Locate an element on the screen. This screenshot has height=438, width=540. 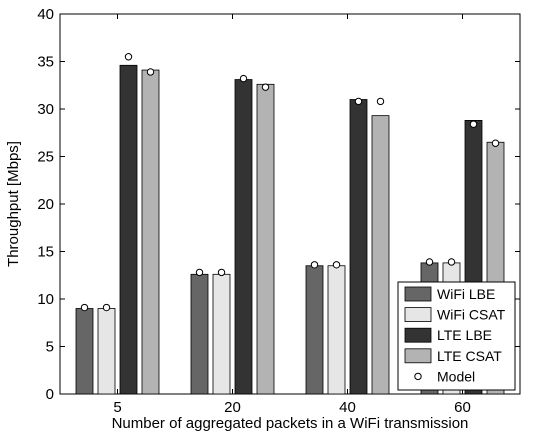
y-tick-label: 35 is located at coordinates (45, 62).